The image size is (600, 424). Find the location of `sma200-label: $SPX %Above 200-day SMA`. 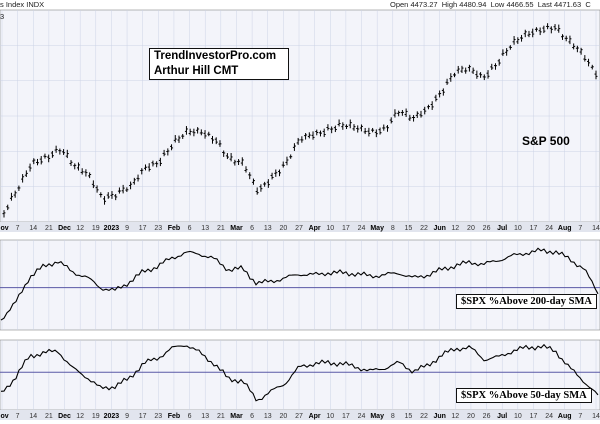

sma200-label: $SPX %Above 200-day SMA is located at coordinates (526, 301).